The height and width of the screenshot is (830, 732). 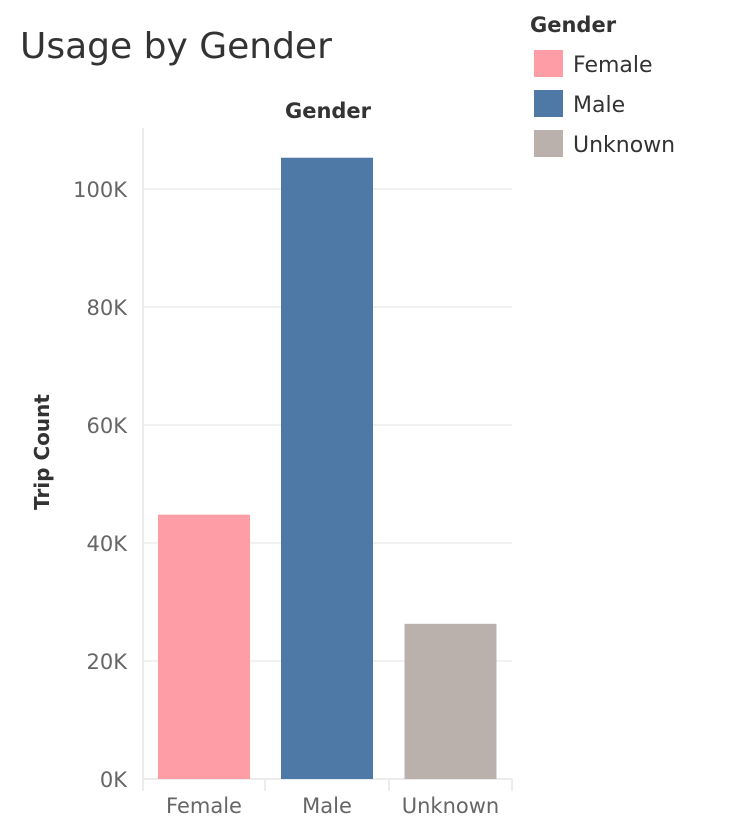 What do you see at coordinates (108, 308) in the screenshot?
I see `y-tick-label: 80K` at bounding box center [108, 308].